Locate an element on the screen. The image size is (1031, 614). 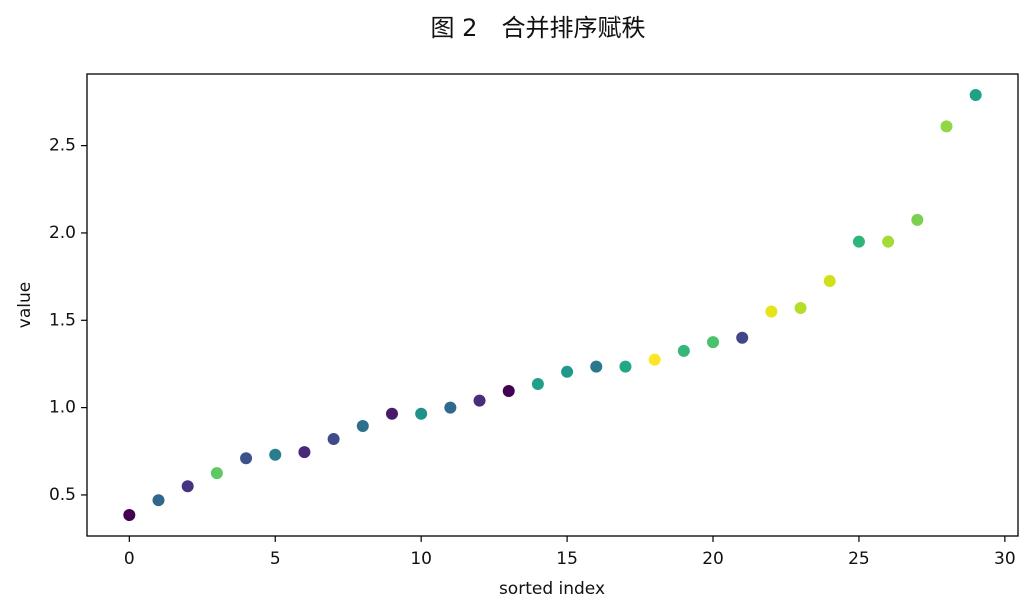
y-tick-label: 2.5 is located at coordinates (62, 146).